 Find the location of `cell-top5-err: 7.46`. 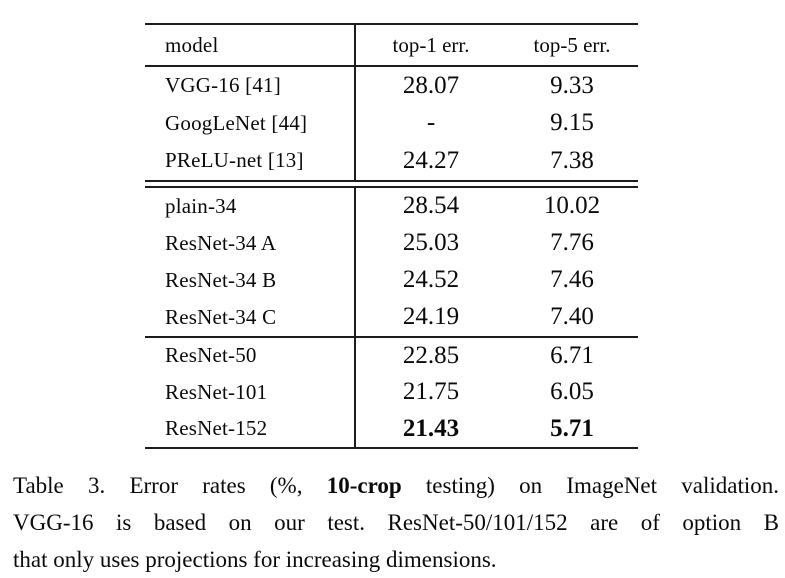

cell-top5-err: 7.46 is located at coordinates (572, 279).